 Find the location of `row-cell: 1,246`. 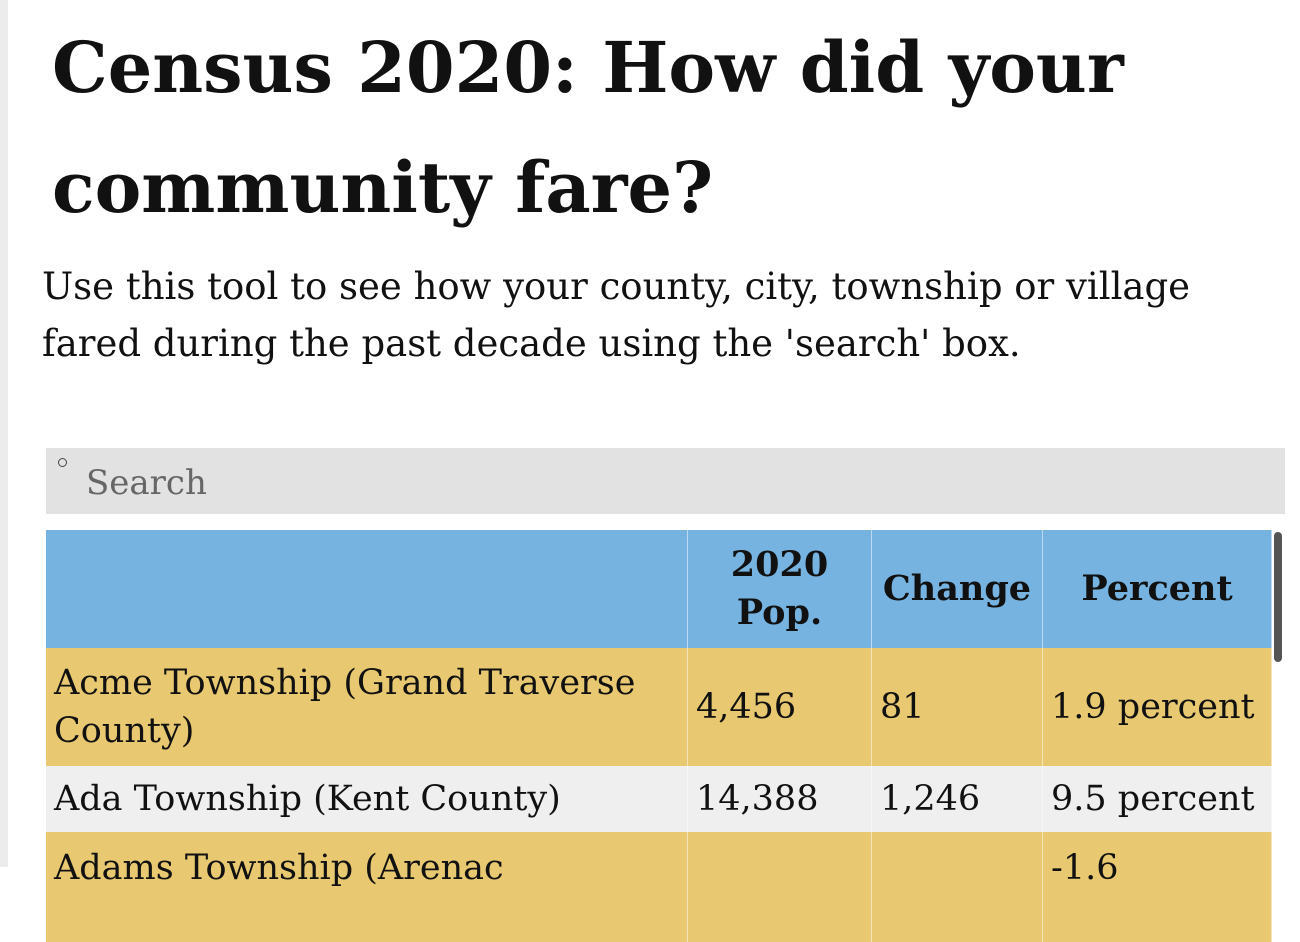

row-cell: 1,246 is located at coordinates (957, 799).